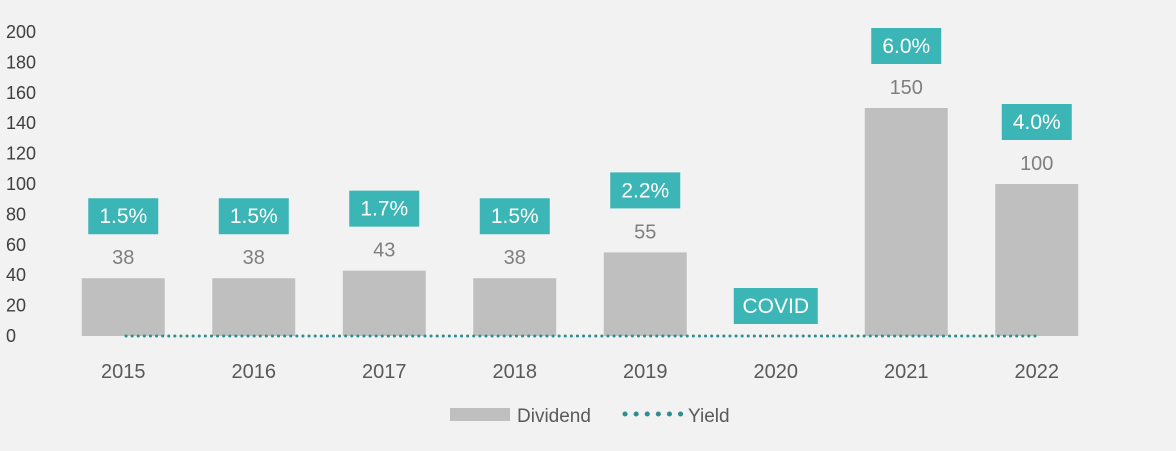 This screenshot has width=1176, height=451. I want to click on legend-item-dividend: Dividend, so click(520, 416).